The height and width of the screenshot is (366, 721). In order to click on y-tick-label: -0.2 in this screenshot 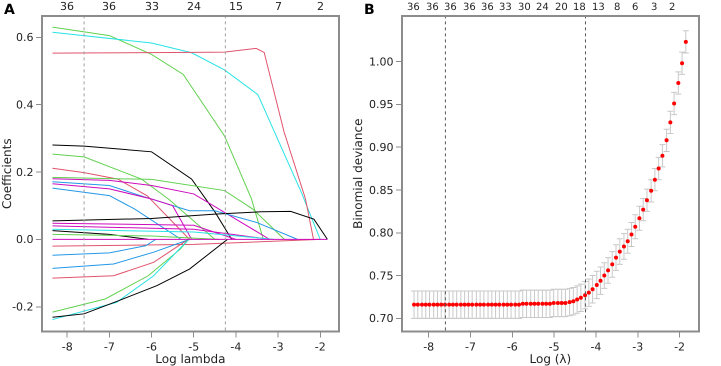, I will do `click(23, 307)`.